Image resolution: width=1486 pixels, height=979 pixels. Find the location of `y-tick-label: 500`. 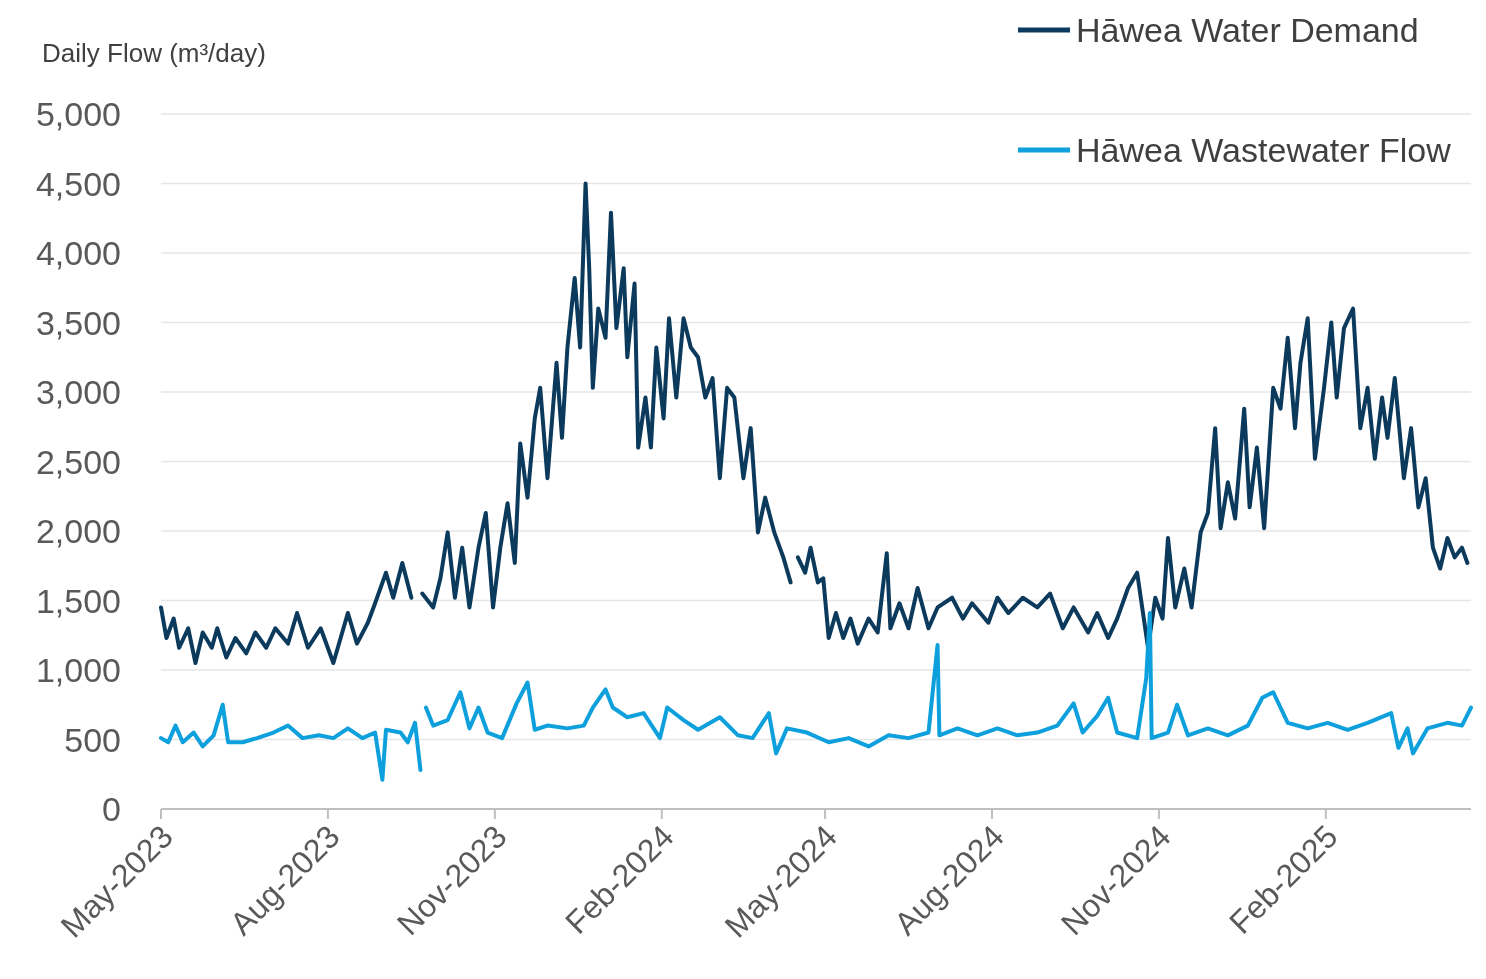

y-tick-label: 500 is located at coordinates (92, 739).